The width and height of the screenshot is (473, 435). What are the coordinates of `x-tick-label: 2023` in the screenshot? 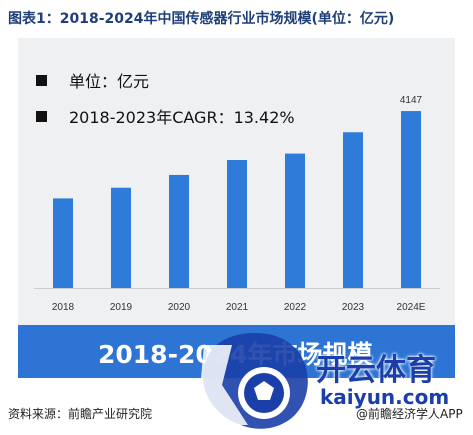 It's located at (353, 307).